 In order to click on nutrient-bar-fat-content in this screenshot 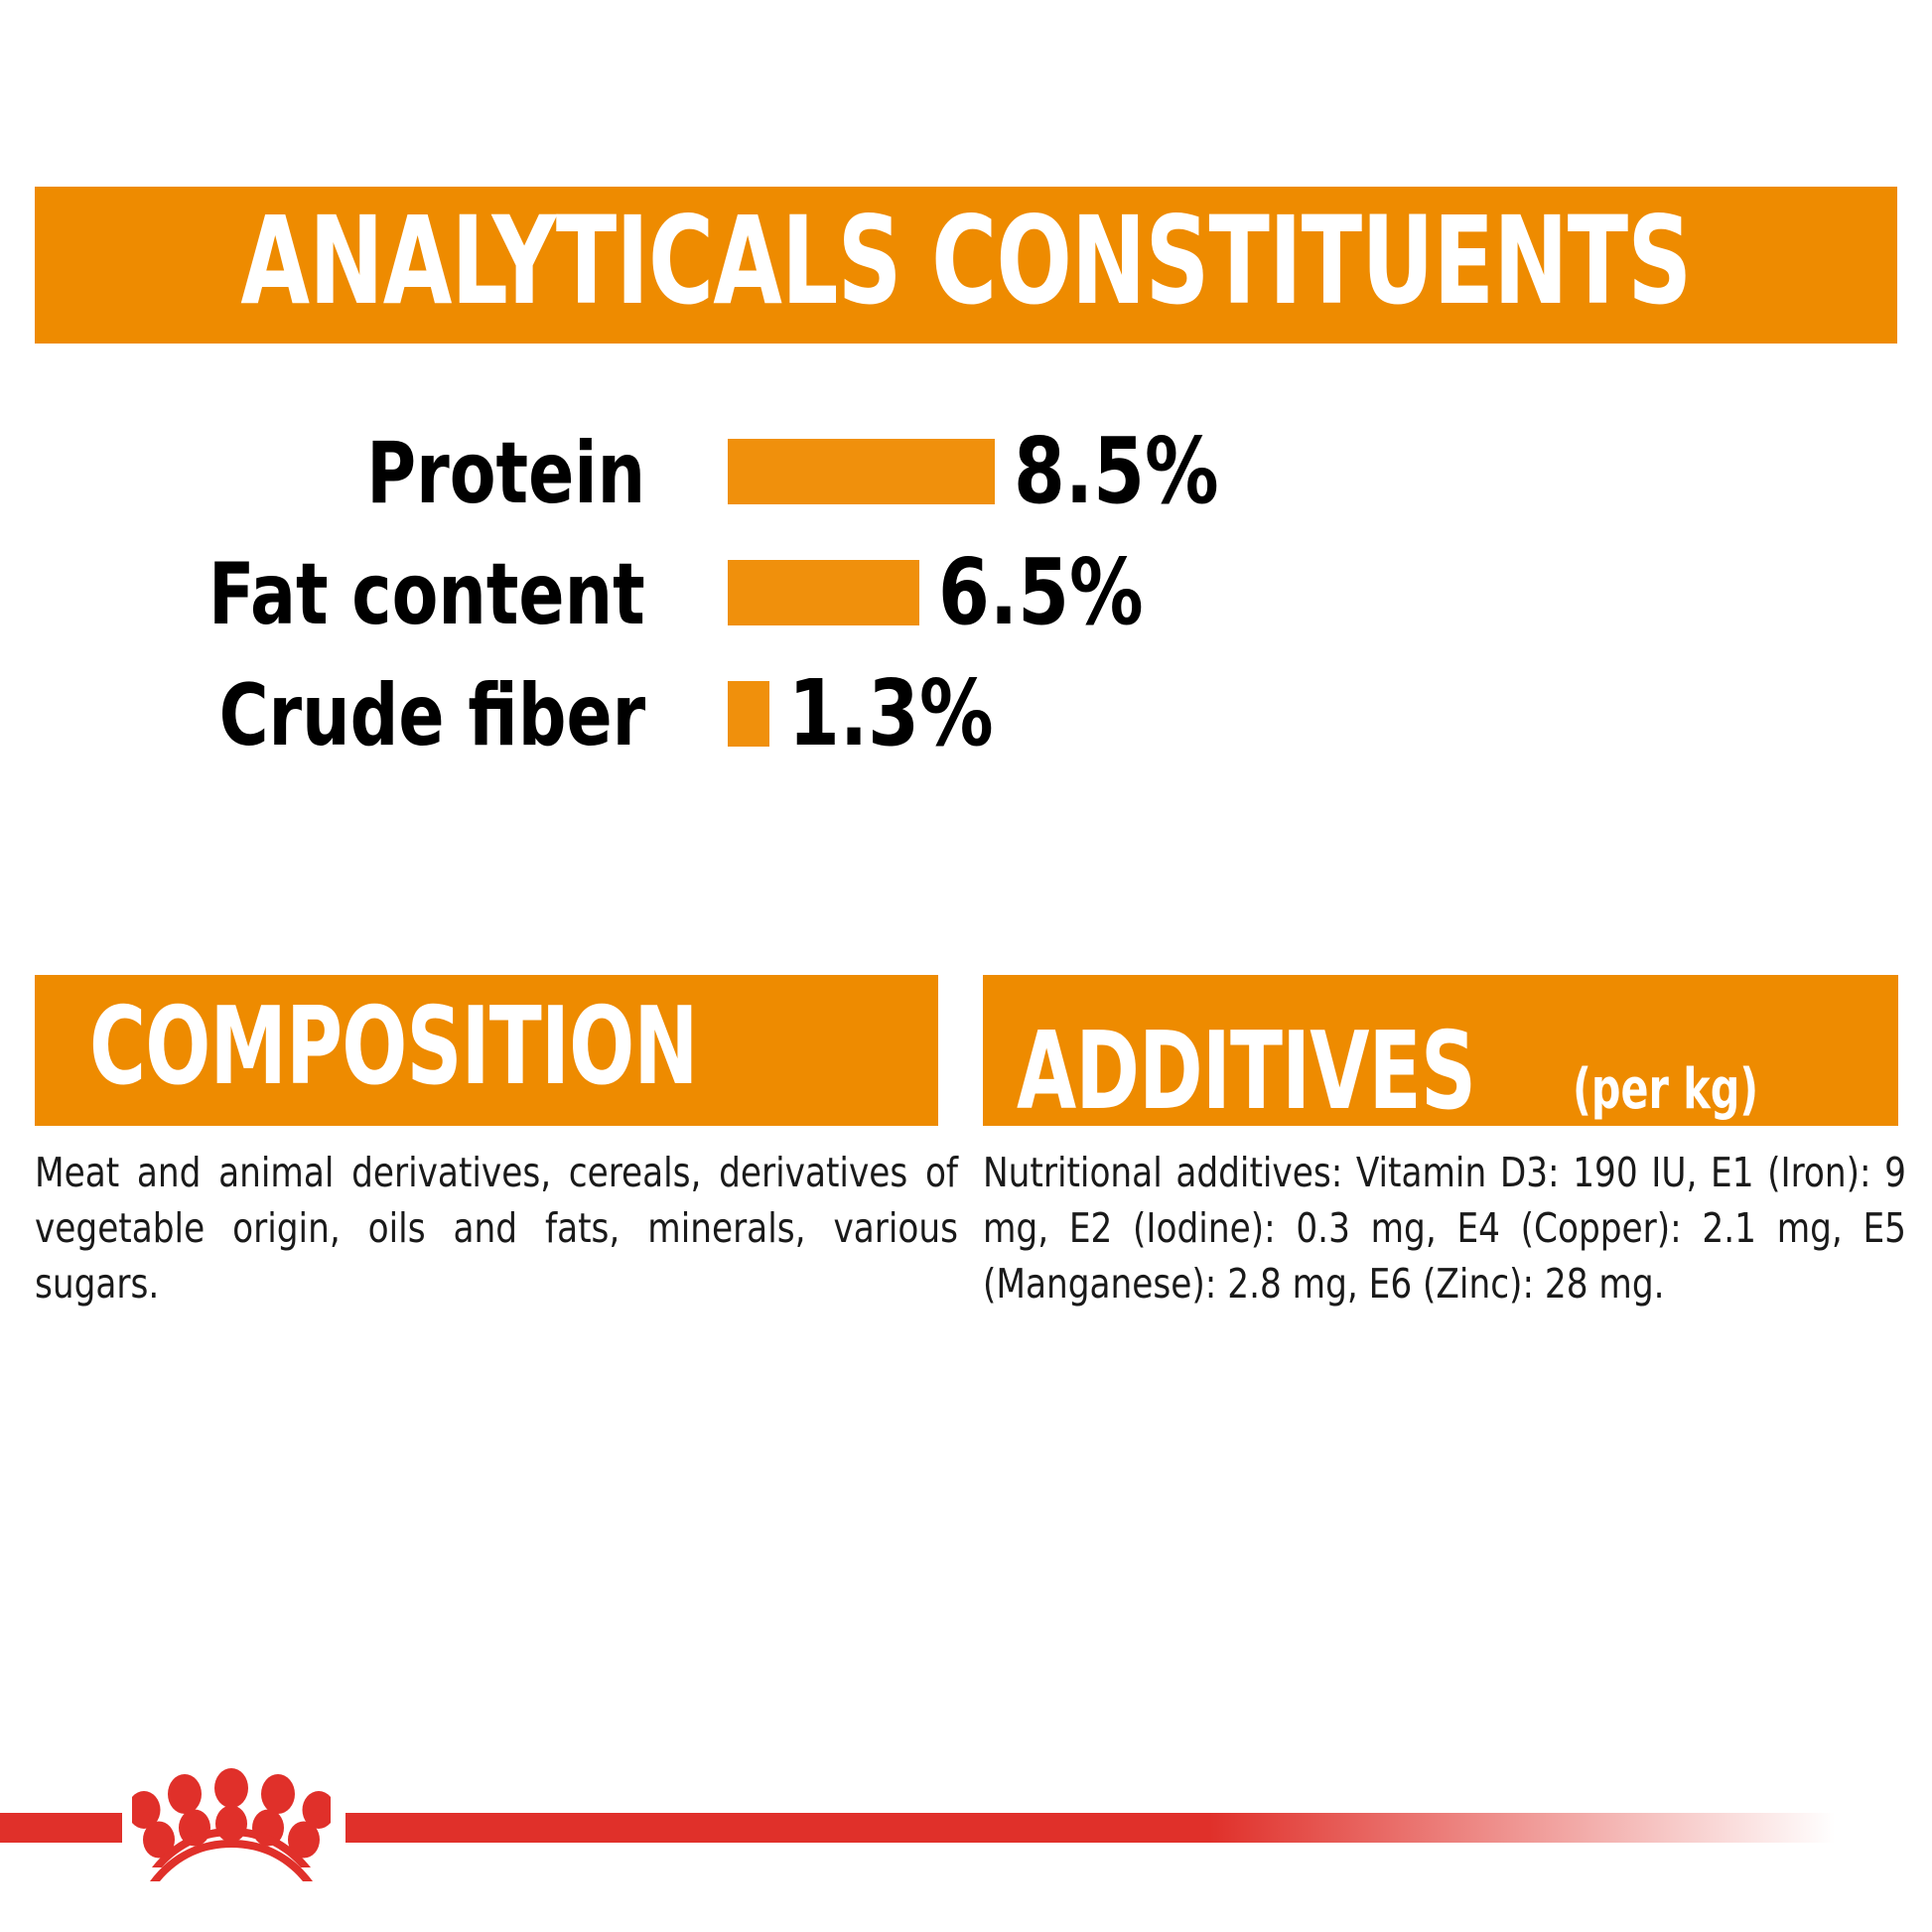, I will do `click(824, 593)`.